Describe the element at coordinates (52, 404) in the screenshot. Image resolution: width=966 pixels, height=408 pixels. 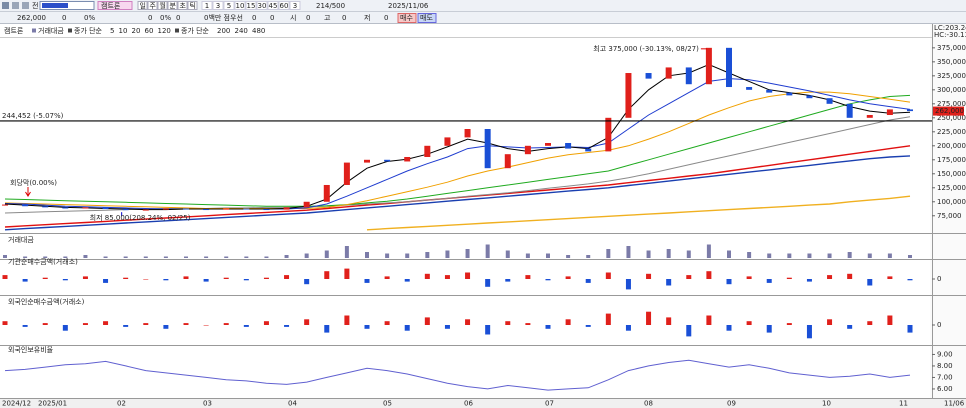
I see `x-axis-label: 2025/01` at that location.